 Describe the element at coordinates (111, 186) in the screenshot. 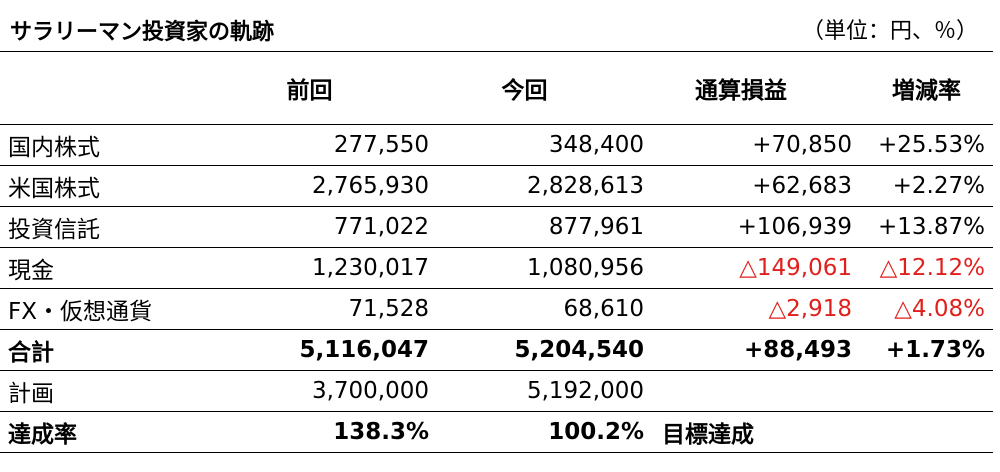

I see `row-label: 米国株式` at that location.